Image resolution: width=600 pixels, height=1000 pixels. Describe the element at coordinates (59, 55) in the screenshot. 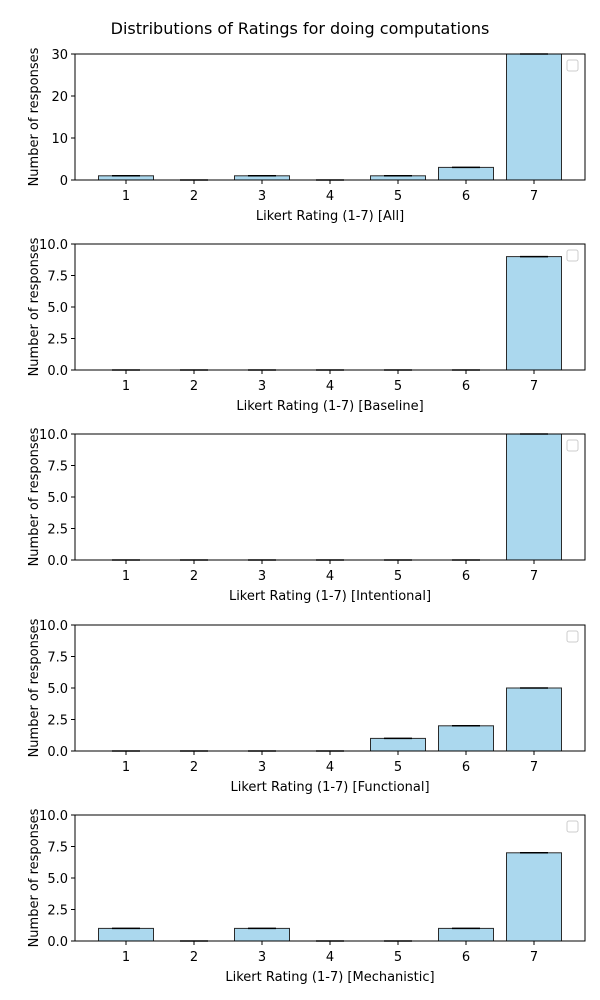

I see `y-tick-label: 30` at that location.